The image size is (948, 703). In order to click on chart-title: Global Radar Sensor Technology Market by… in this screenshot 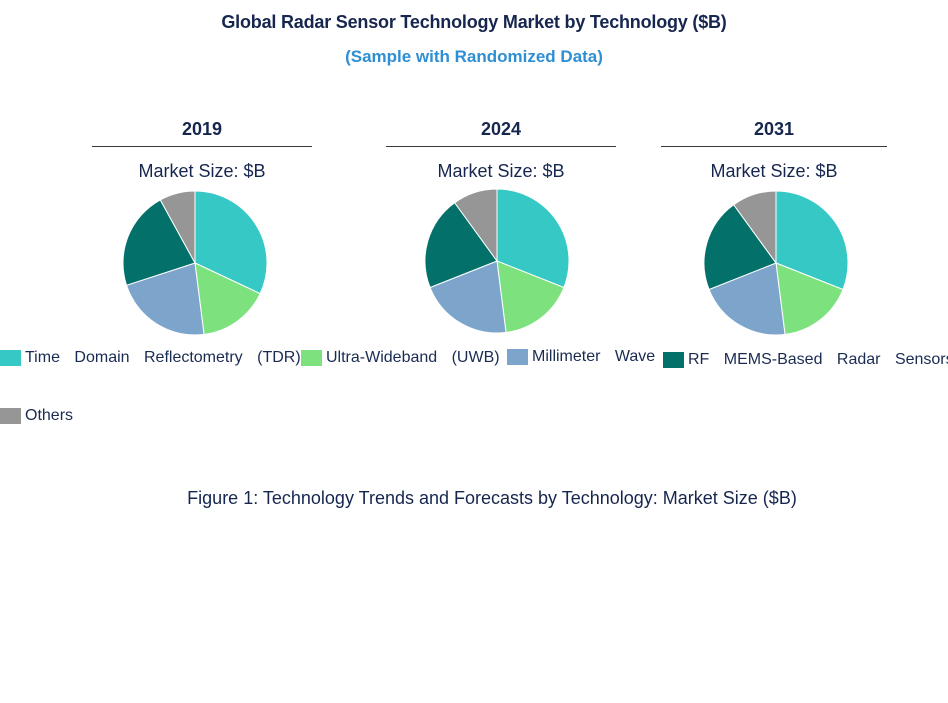, I will do `click(474, 22)`.